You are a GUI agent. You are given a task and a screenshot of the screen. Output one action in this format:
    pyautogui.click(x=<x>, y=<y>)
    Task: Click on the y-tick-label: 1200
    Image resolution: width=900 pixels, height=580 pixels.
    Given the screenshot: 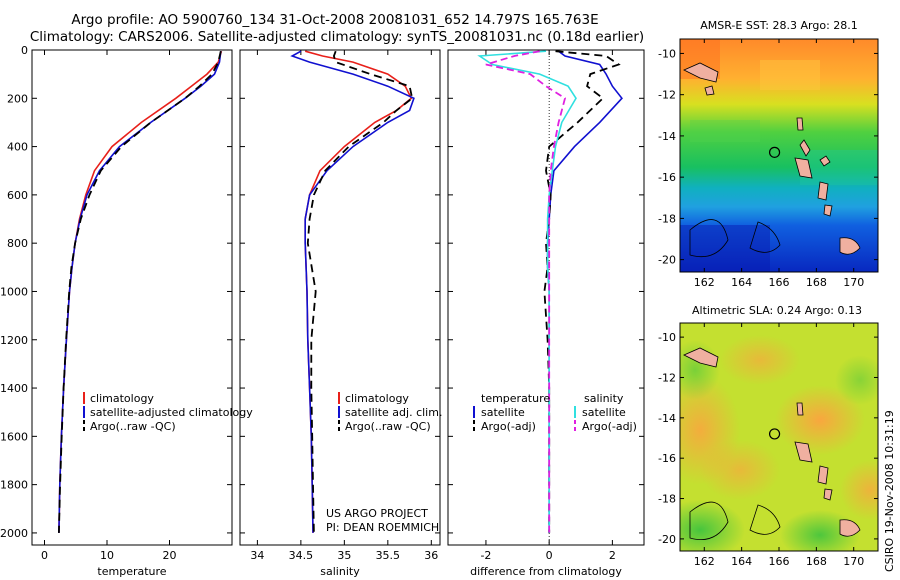 What is the action you would take?
    pyautogui.click(x=14, y=340)
    